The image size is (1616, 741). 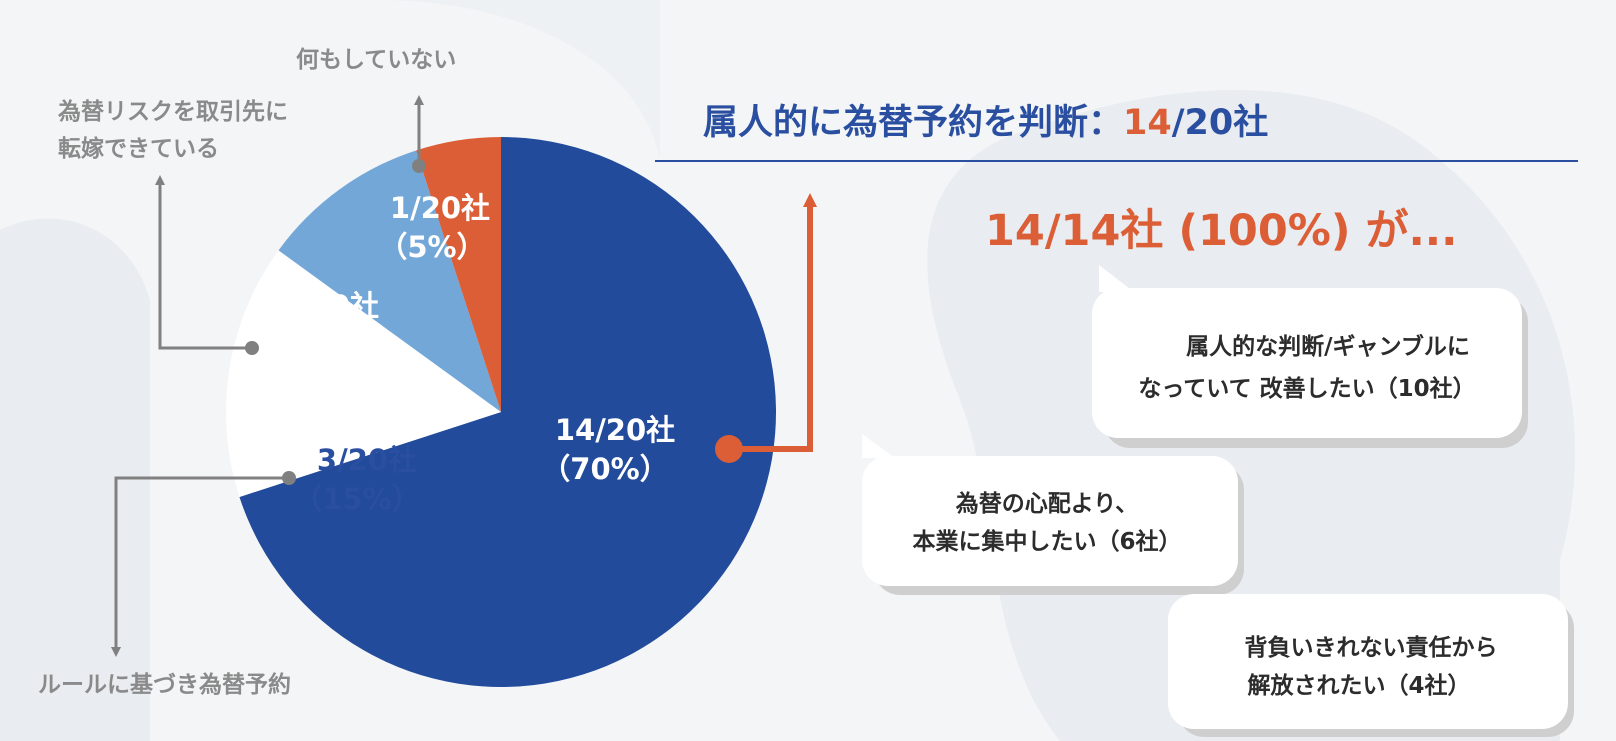 I want to click on headline-connector-arrow, so click(x=773, y=322).